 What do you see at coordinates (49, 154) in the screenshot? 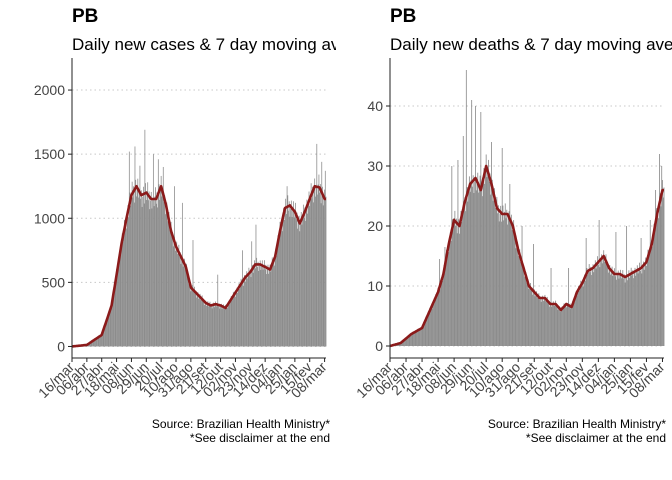
I see `y-tick-label: 1500` at bounding box center [49, 154].